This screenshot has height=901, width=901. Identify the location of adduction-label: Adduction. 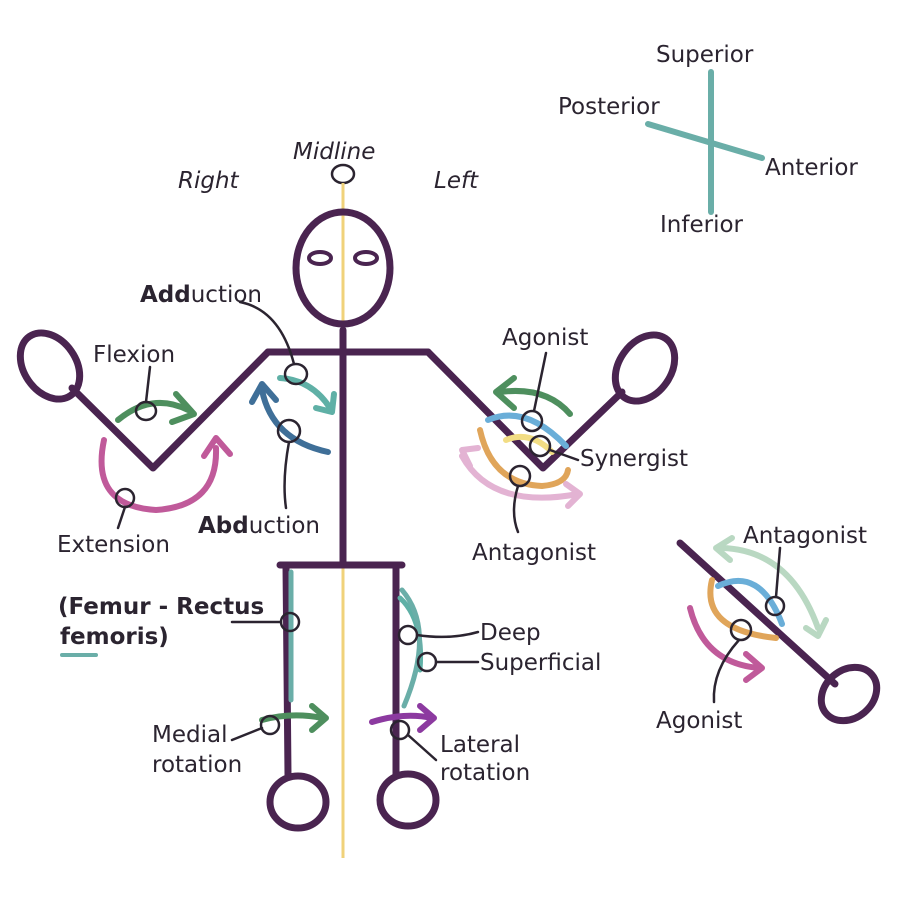
(201, 295).